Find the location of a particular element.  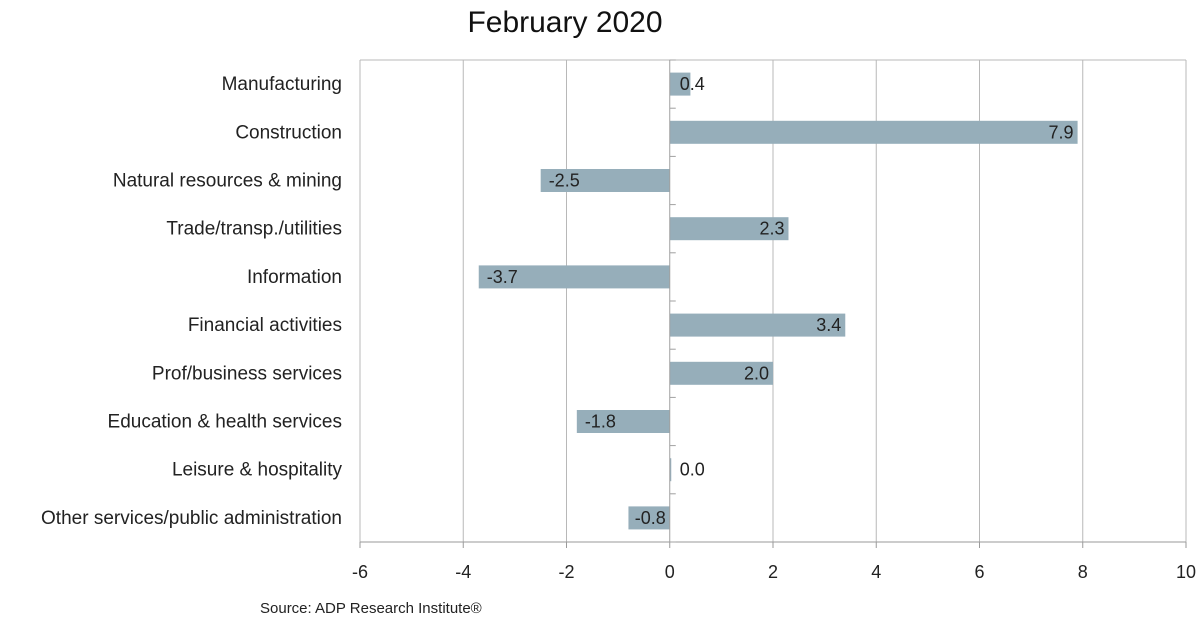

data-label: 0.4 is located at coordinates (692, 84).